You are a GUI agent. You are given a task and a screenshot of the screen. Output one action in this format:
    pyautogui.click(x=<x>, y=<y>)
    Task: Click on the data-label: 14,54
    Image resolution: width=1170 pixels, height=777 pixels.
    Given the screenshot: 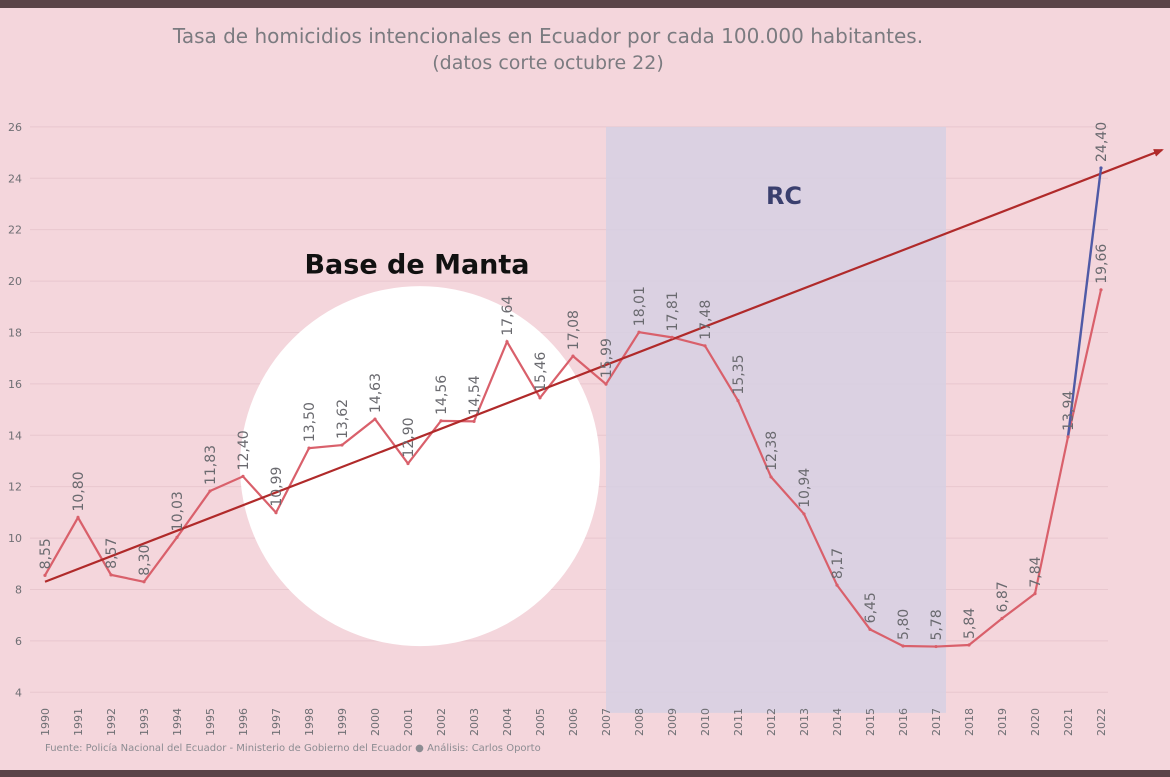 What is the action you would take?
    pyautogui.click(x=475, y=395)
    